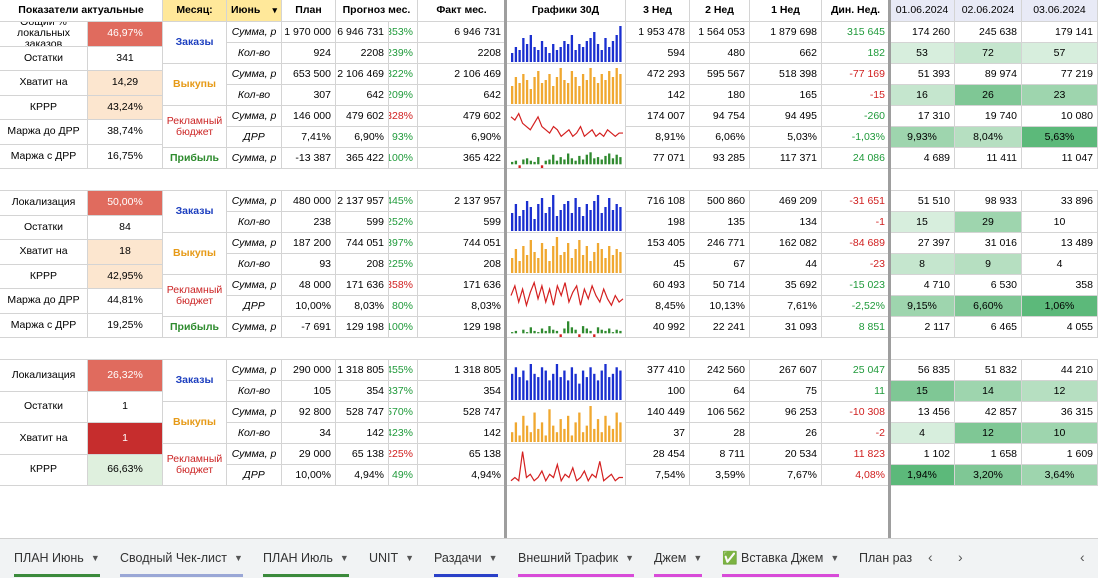 The height and width of the screenshot is (578, 1098). I want to click on pct-cell: 100%, so click(403, 158).